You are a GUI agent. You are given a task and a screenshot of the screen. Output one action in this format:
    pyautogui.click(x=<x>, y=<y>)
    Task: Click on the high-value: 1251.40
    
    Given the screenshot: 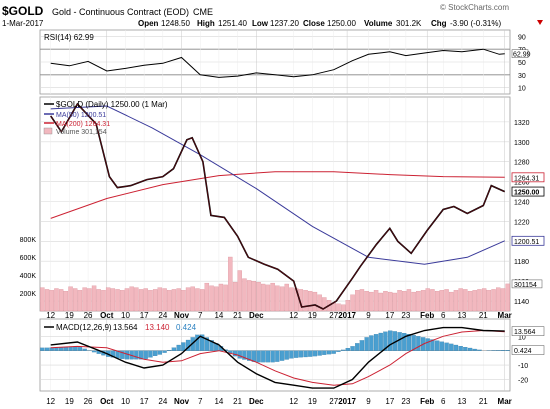 What is the action you would take?
    pyautogui.click(x=232, y=23)
    